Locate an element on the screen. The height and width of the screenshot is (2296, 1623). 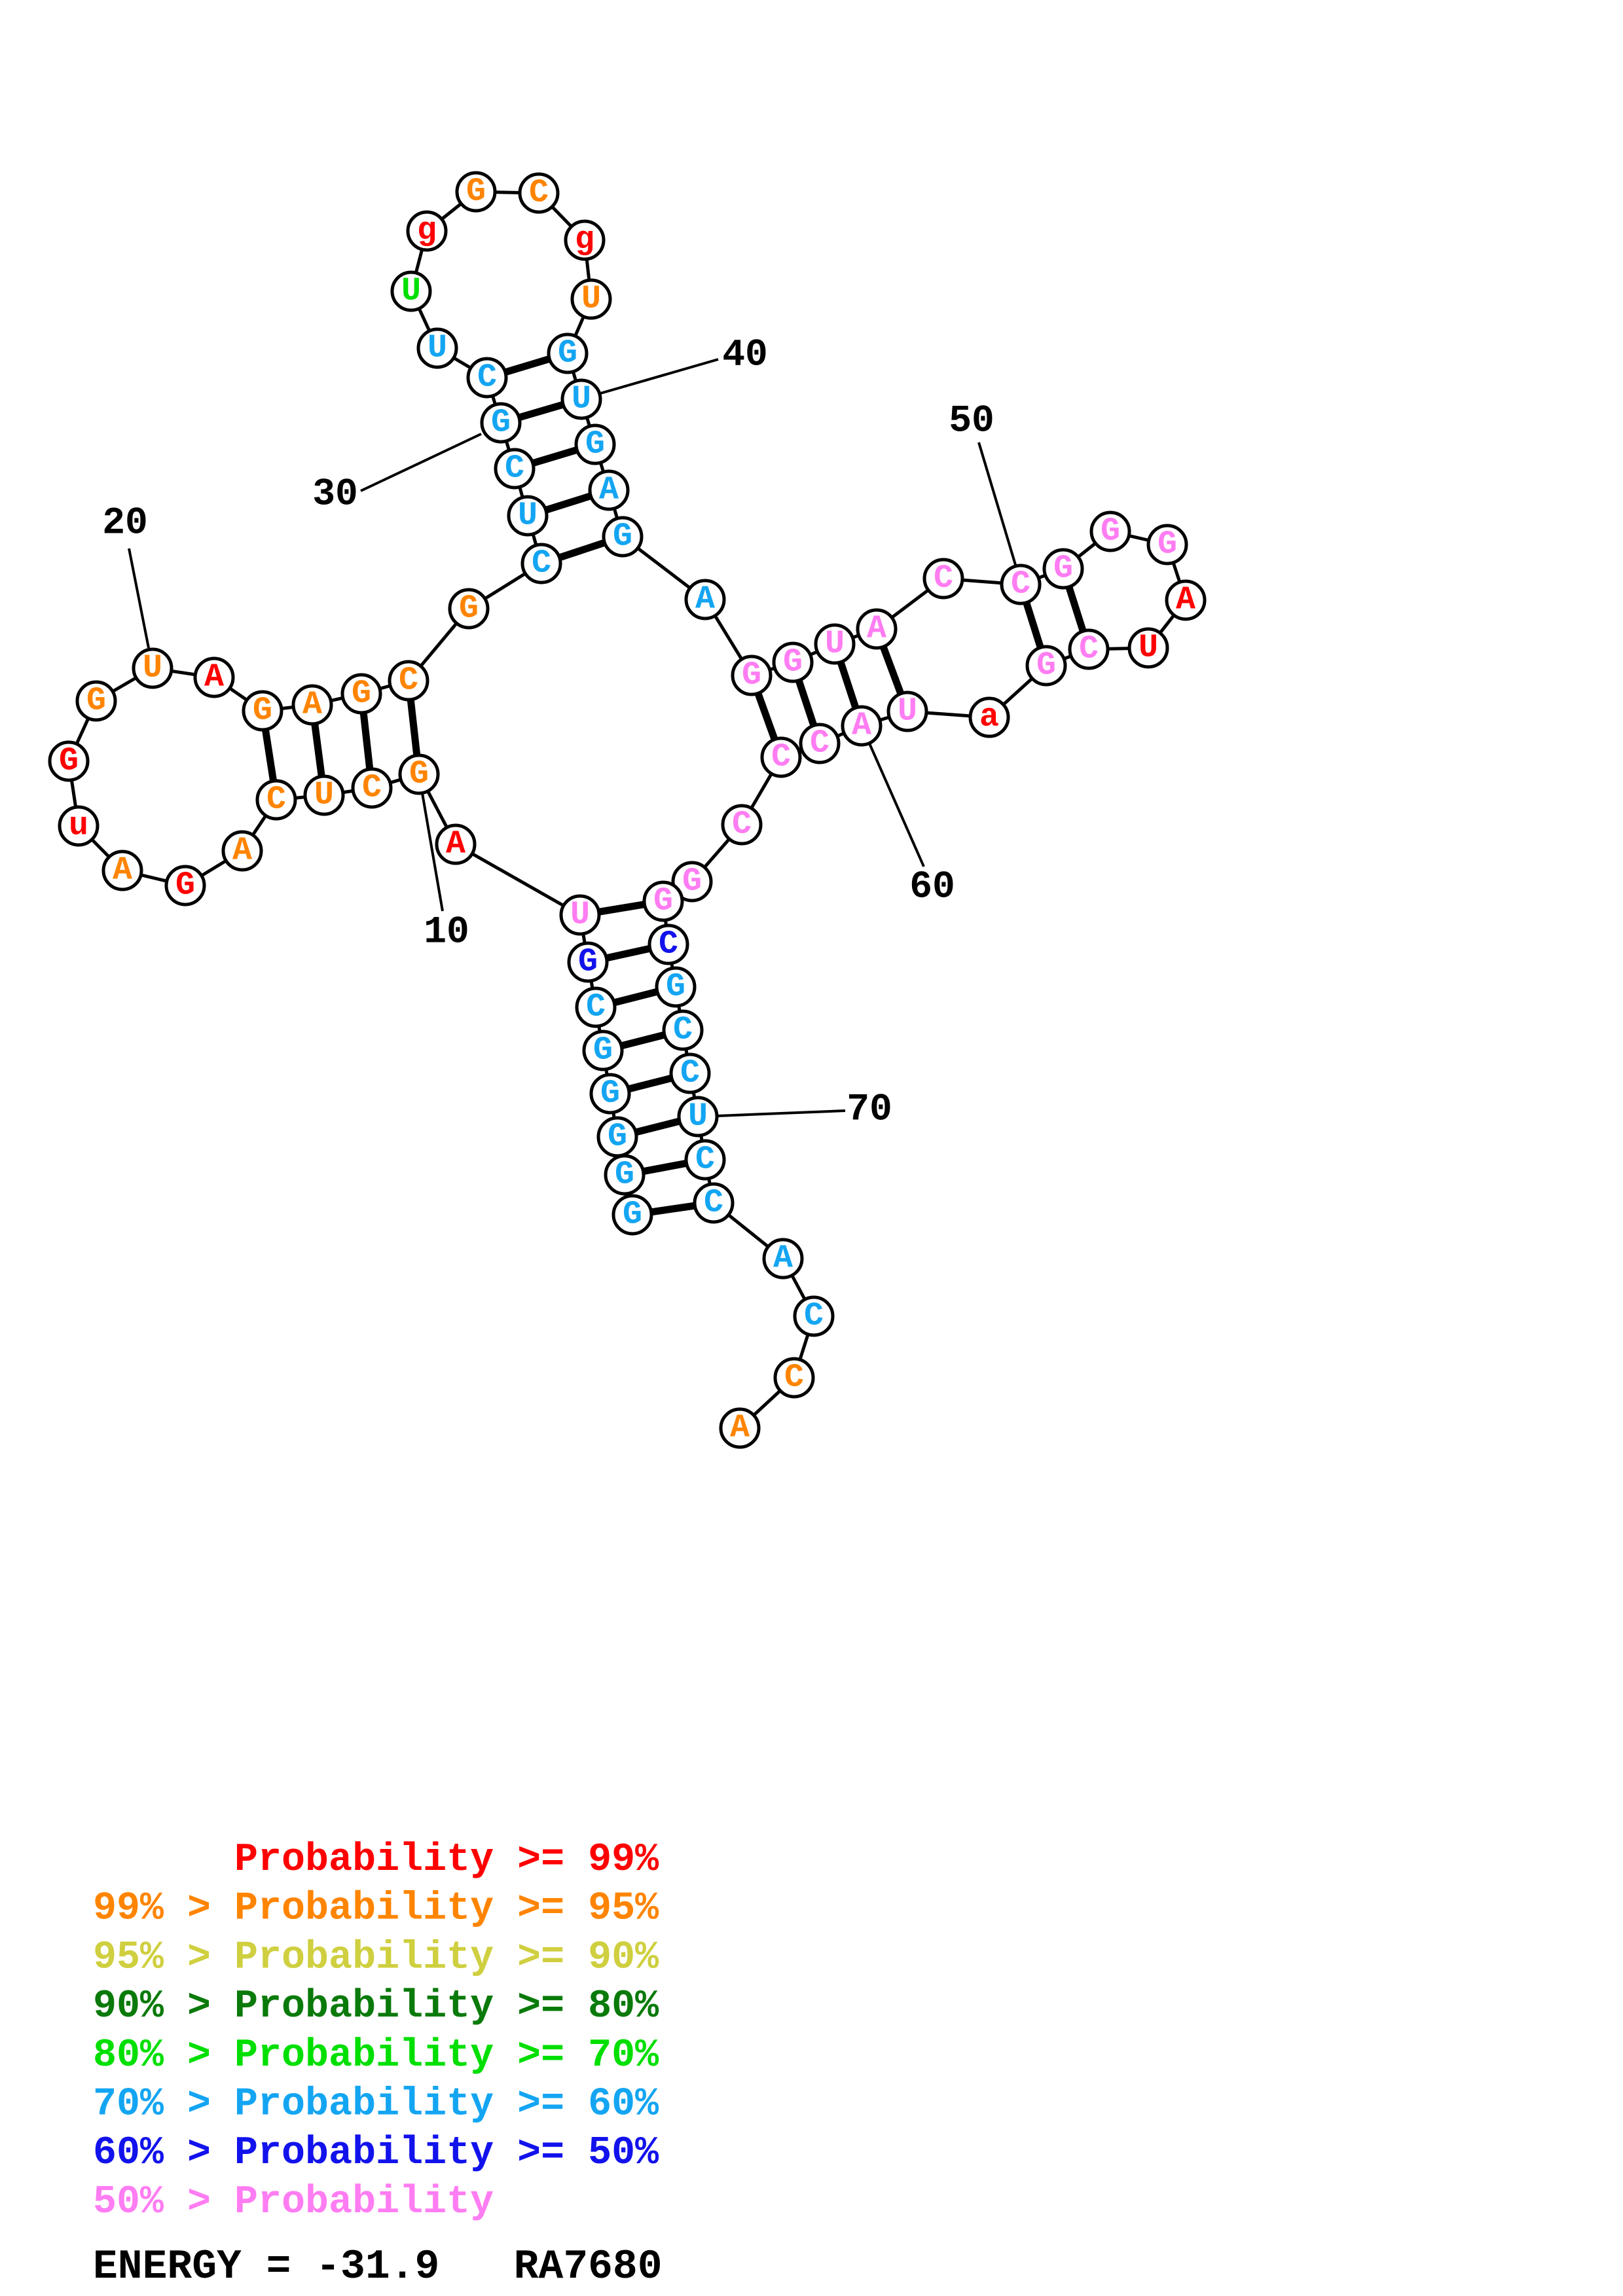
nucleotide-base-68: C is located at coordinates (683, 1030).